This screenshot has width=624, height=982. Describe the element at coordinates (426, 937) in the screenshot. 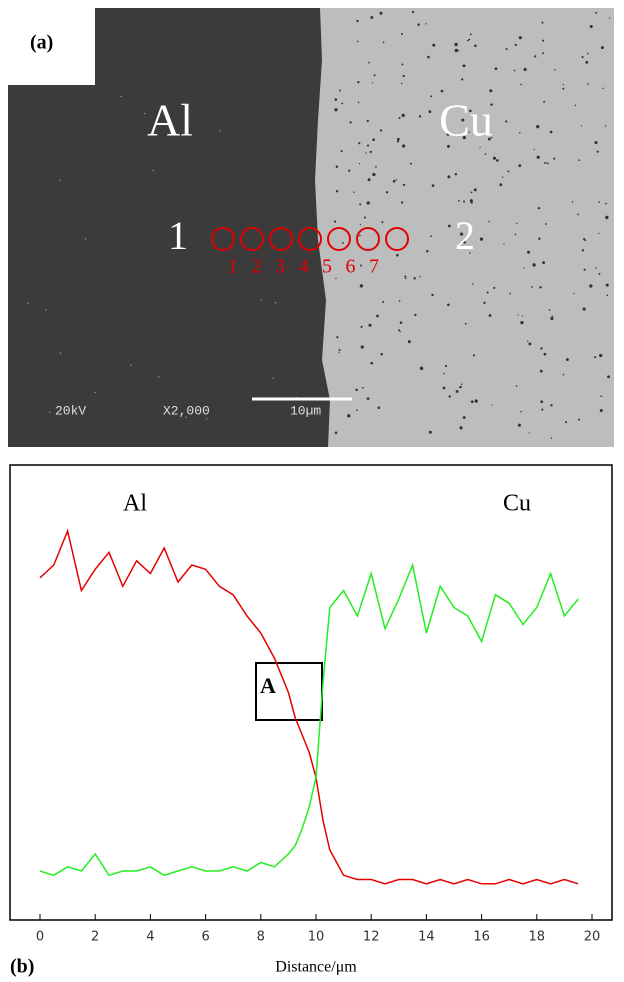

I see `x-tick-label: 14` at that location.